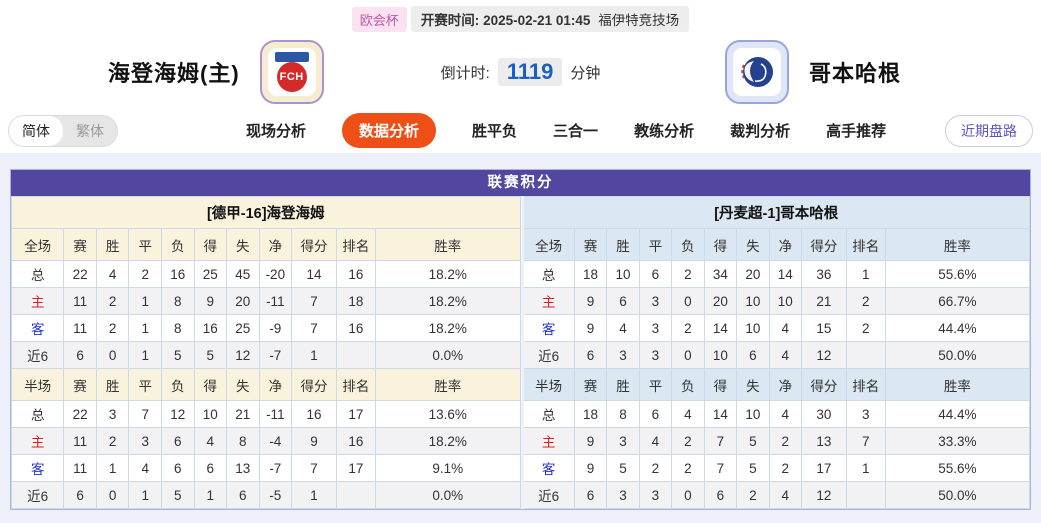  What do you see at coordinates (548, 244) in the screenshot?
I see `column-header: 全场` at bounding box center [548, 244].